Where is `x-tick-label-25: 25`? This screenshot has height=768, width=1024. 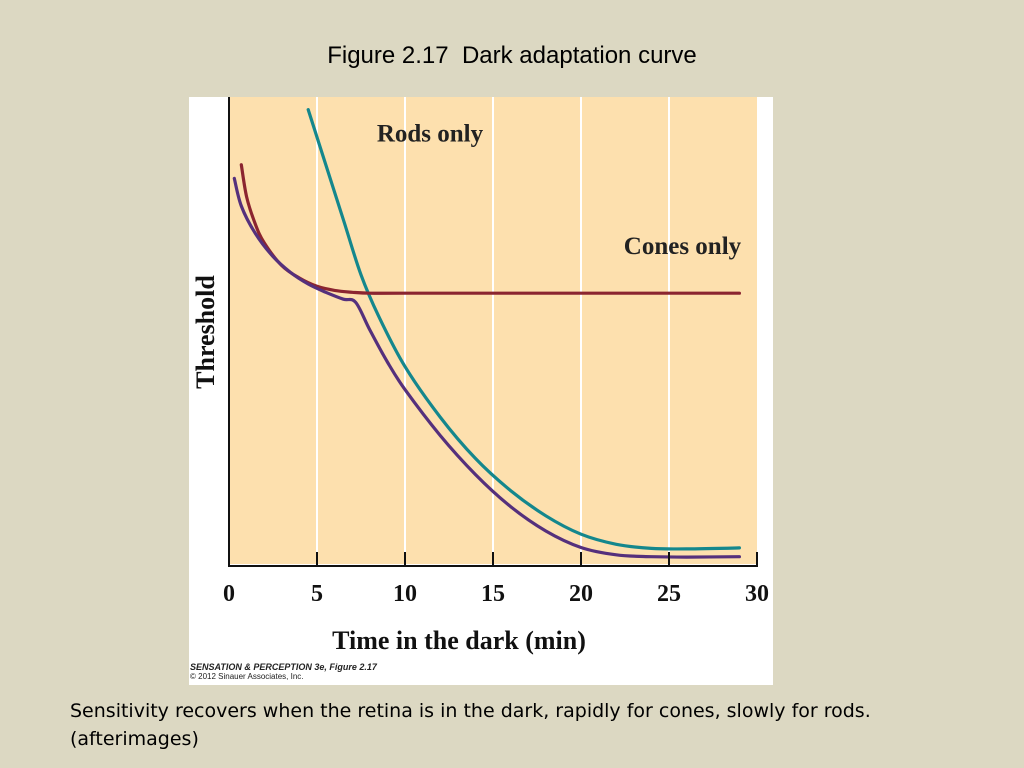 x-tick-label-25: 25 is located at coordinates (669, 594).